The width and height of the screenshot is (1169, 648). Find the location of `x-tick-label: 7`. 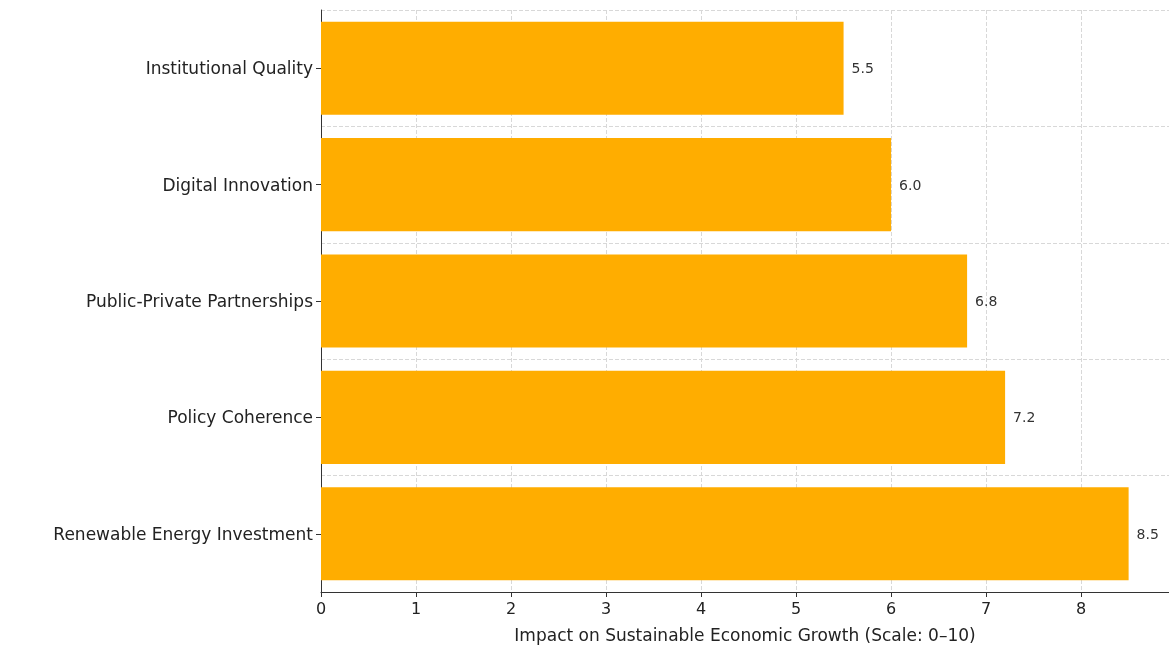

x-tick-label: 7 is located at coordinates (986, 608).